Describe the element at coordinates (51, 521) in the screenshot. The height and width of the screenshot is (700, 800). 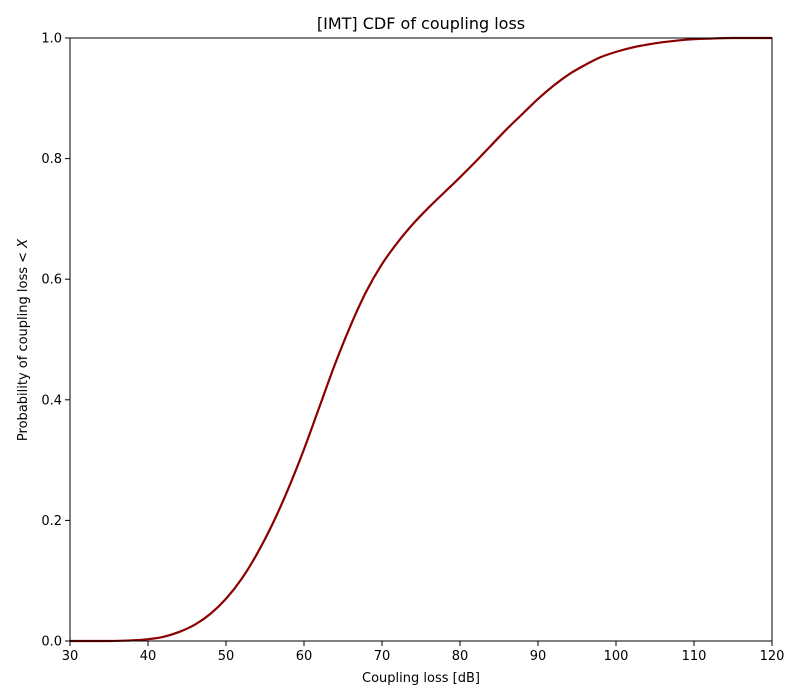
I see `y-tick-label: 0.2` at that location.